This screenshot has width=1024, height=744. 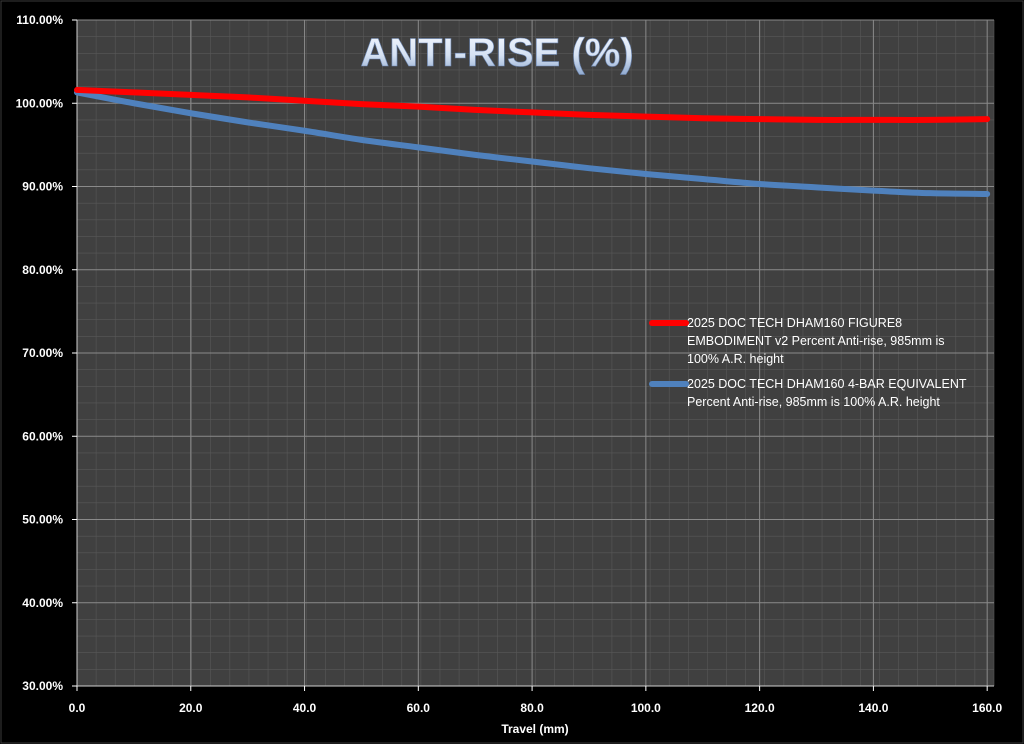 I want to click on x-tick-label: 40.0, so click(x=305, y=708).